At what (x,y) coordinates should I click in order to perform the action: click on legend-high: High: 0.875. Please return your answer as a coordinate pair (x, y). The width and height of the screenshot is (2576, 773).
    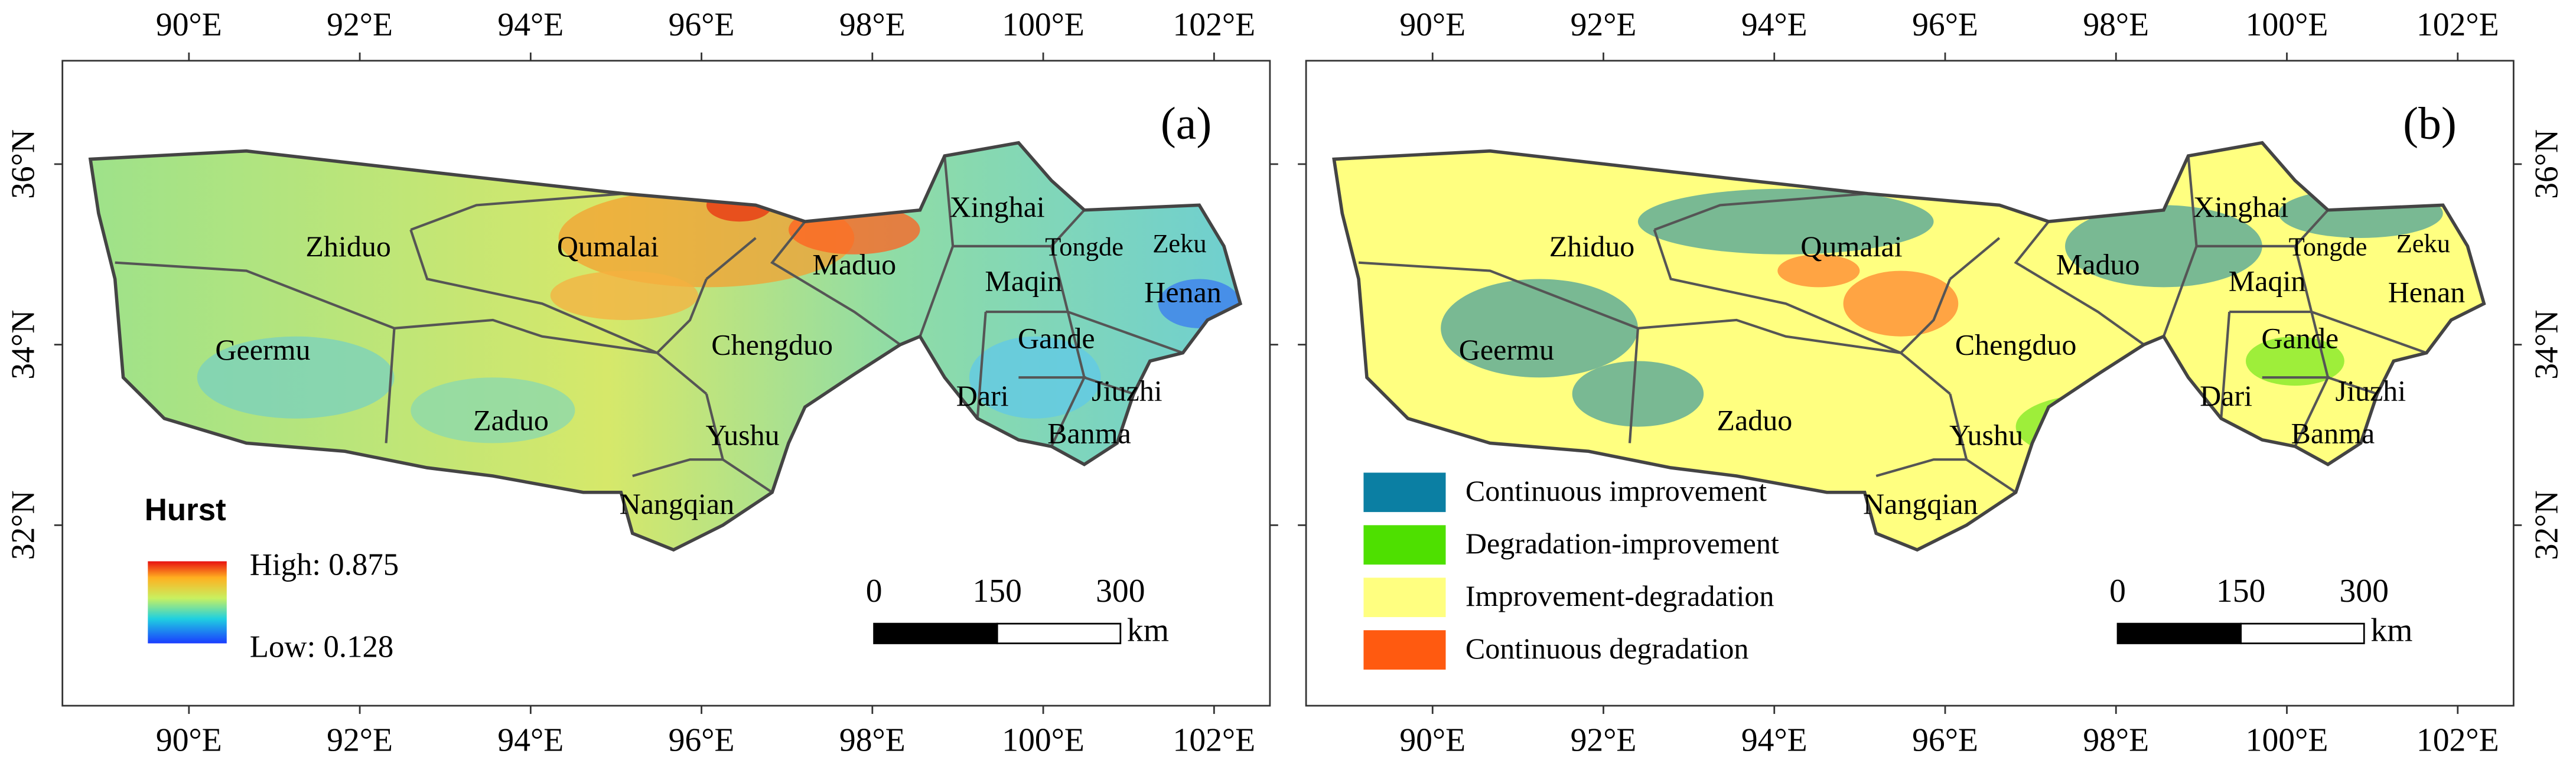
    Looking at the image, I should click on (325, 565).